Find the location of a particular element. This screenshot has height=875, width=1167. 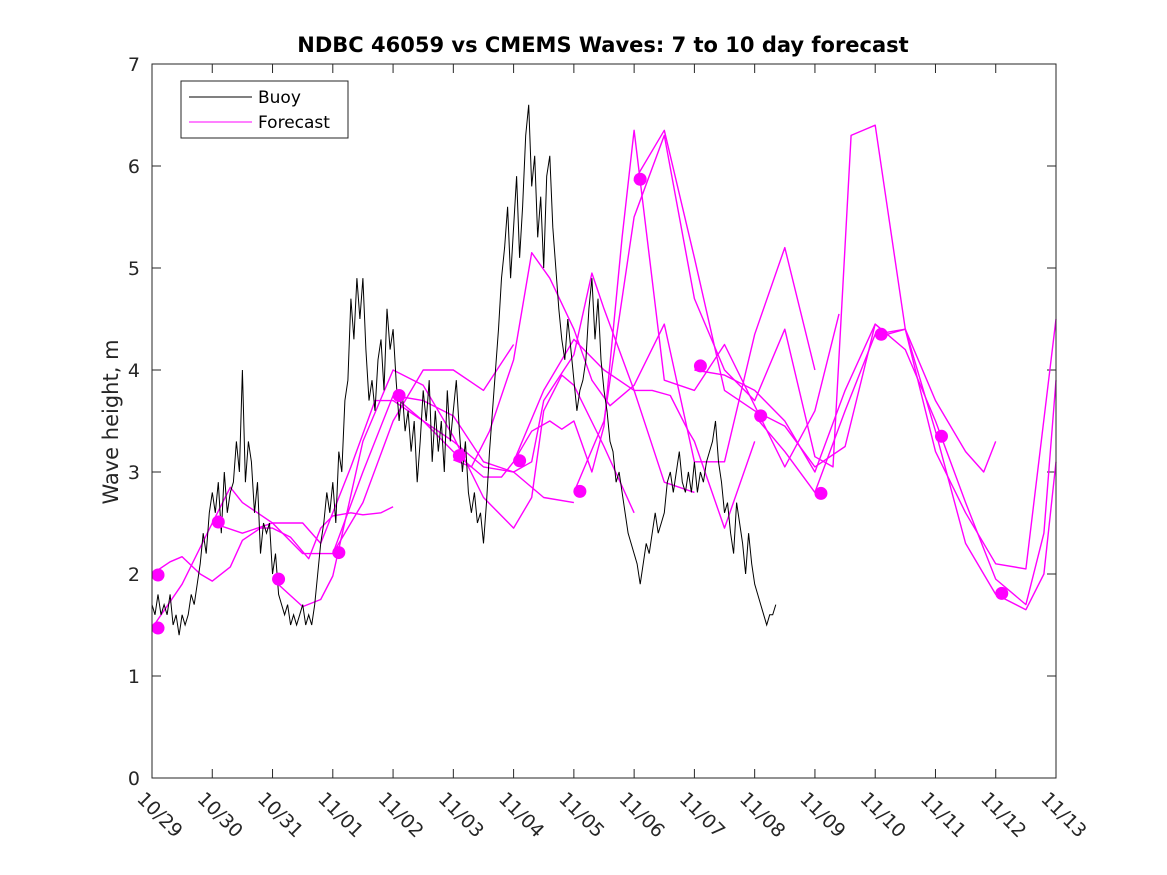

x-tick-label: 11/05 is located at coordinates (581, 815).